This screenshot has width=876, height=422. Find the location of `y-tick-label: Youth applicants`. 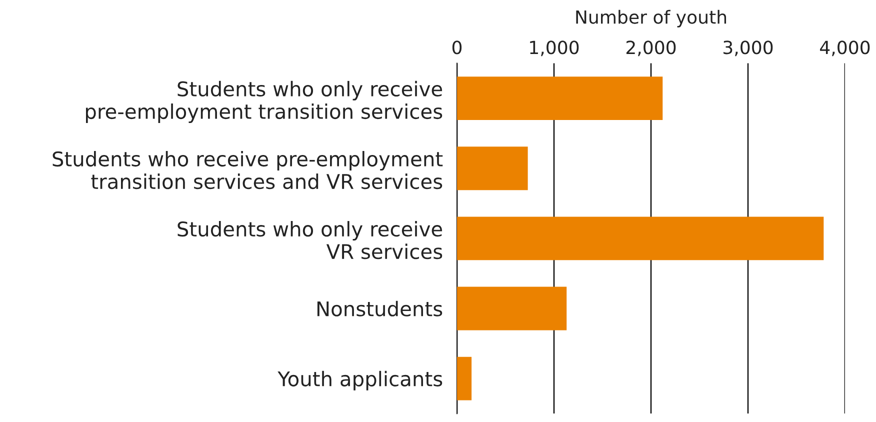

y-tick-label: Youth applicants is located at coordinates (360, 380).